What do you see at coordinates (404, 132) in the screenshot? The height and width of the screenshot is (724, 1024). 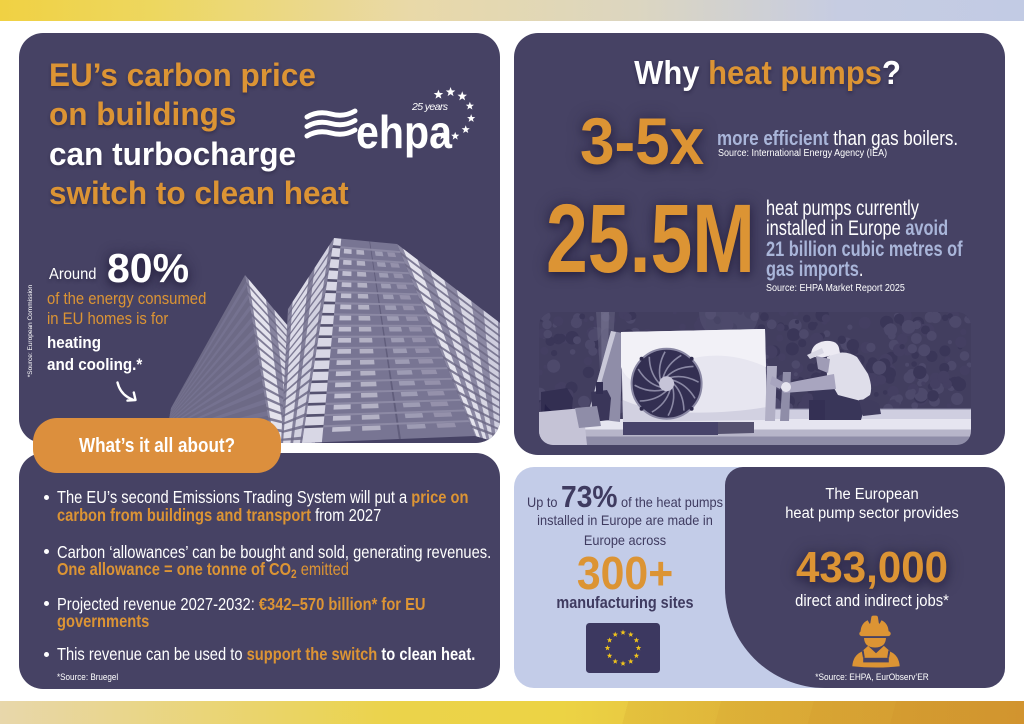 I see `svg-text: ehpa` at bounding box center [404, 132].